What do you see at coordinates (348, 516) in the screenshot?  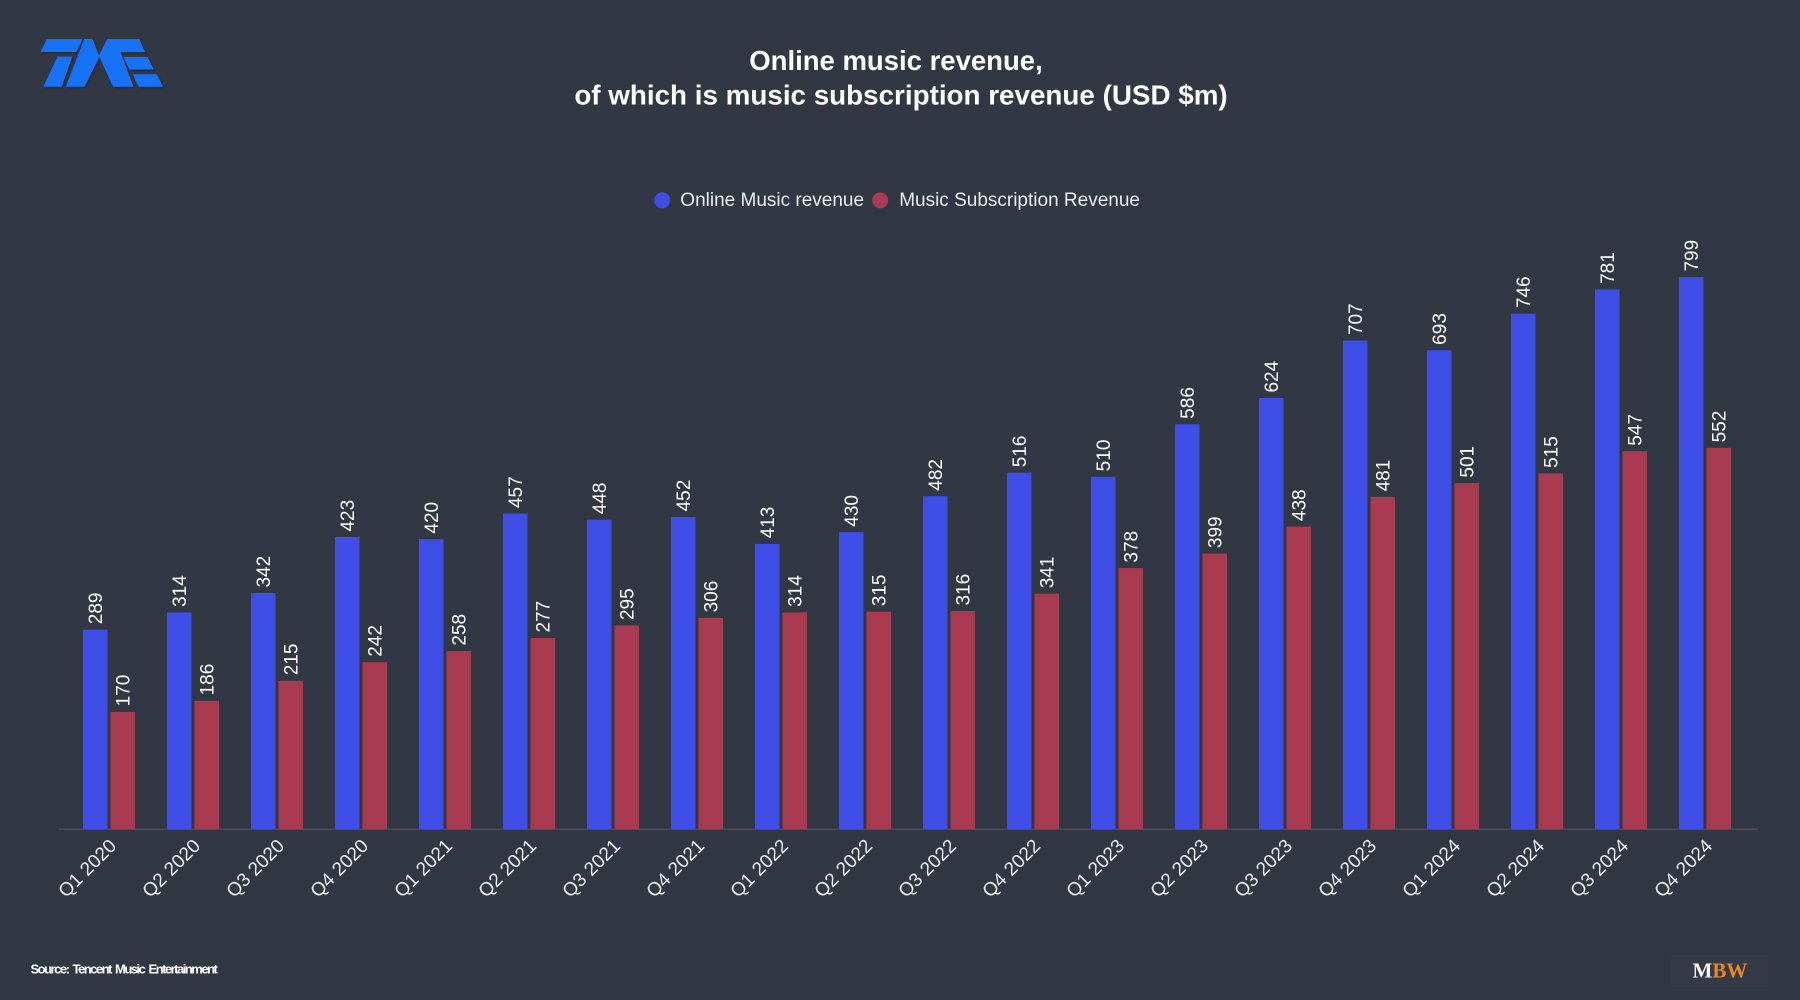 I see `svg-text: 423` at bounding box center [348, 516].